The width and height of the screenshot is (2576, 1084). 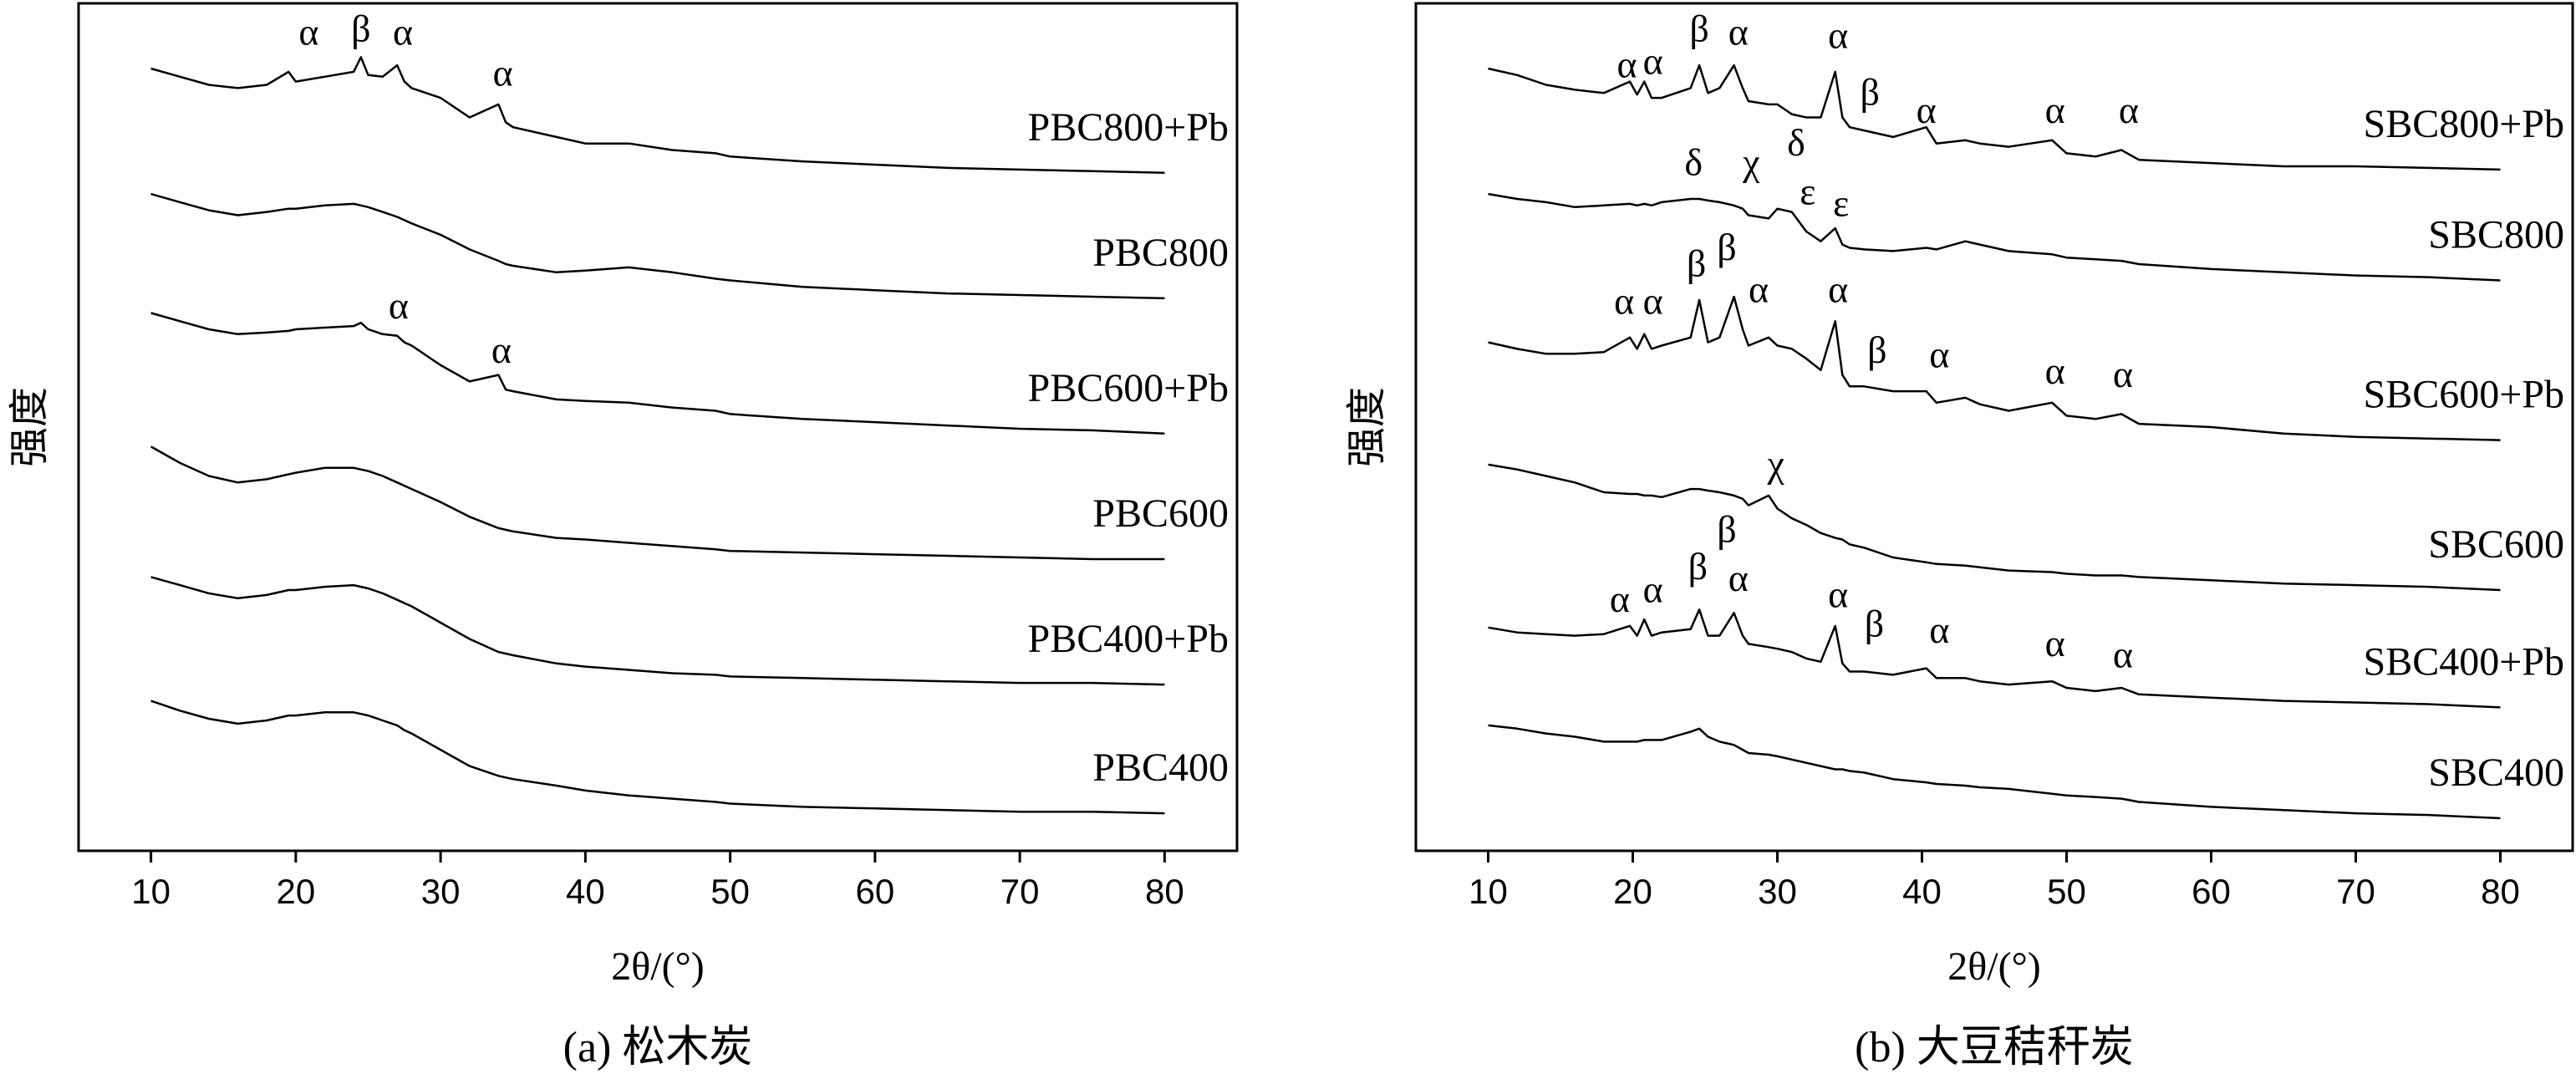 What do you see at coordinates (2496, 773) in the screenshot?
I see `series-label: SBC400` at bounding box center [2496, 773].